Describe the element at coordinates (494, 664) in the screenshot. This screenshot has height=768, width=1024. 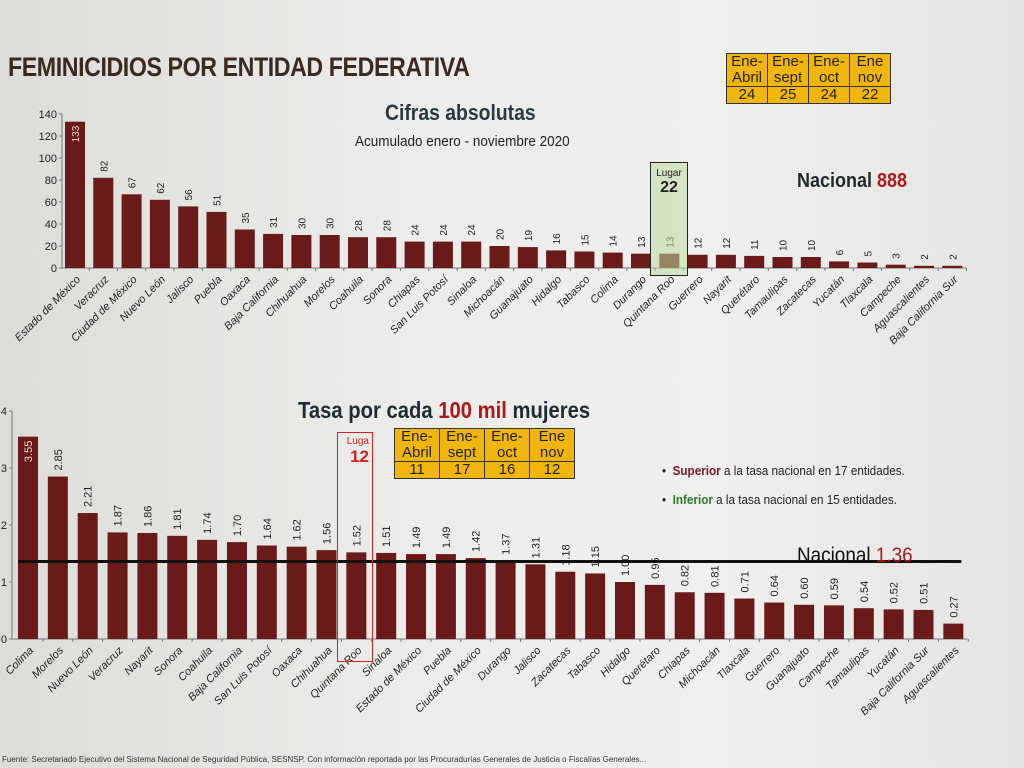
I see `x-tick-label: Durango` at that location.